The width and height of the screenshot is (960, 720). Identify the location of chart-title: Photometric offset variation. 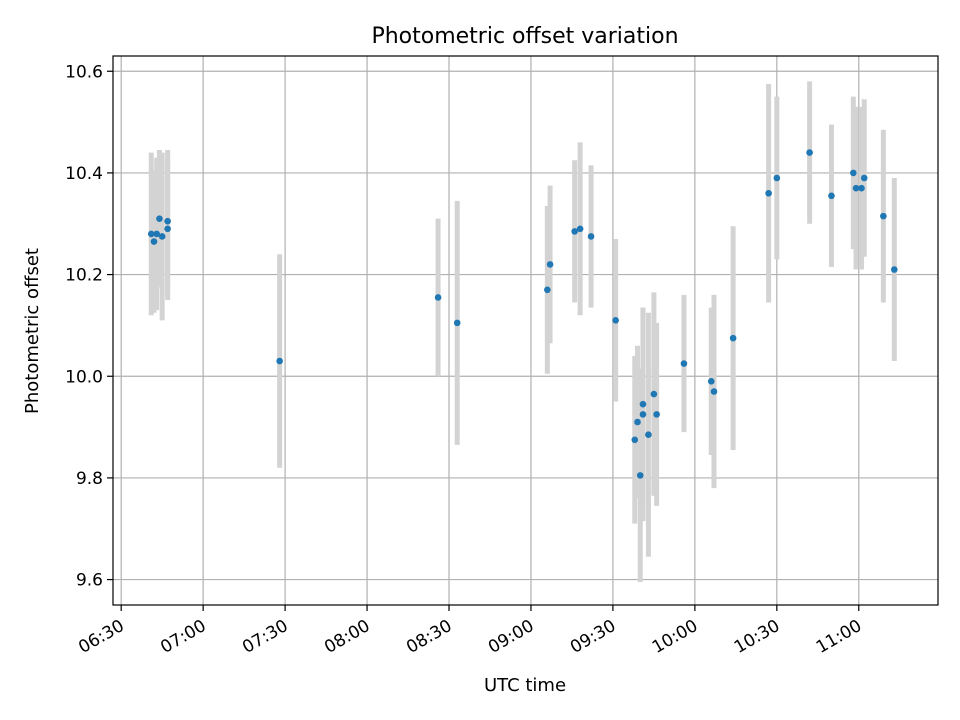
(524, 36).